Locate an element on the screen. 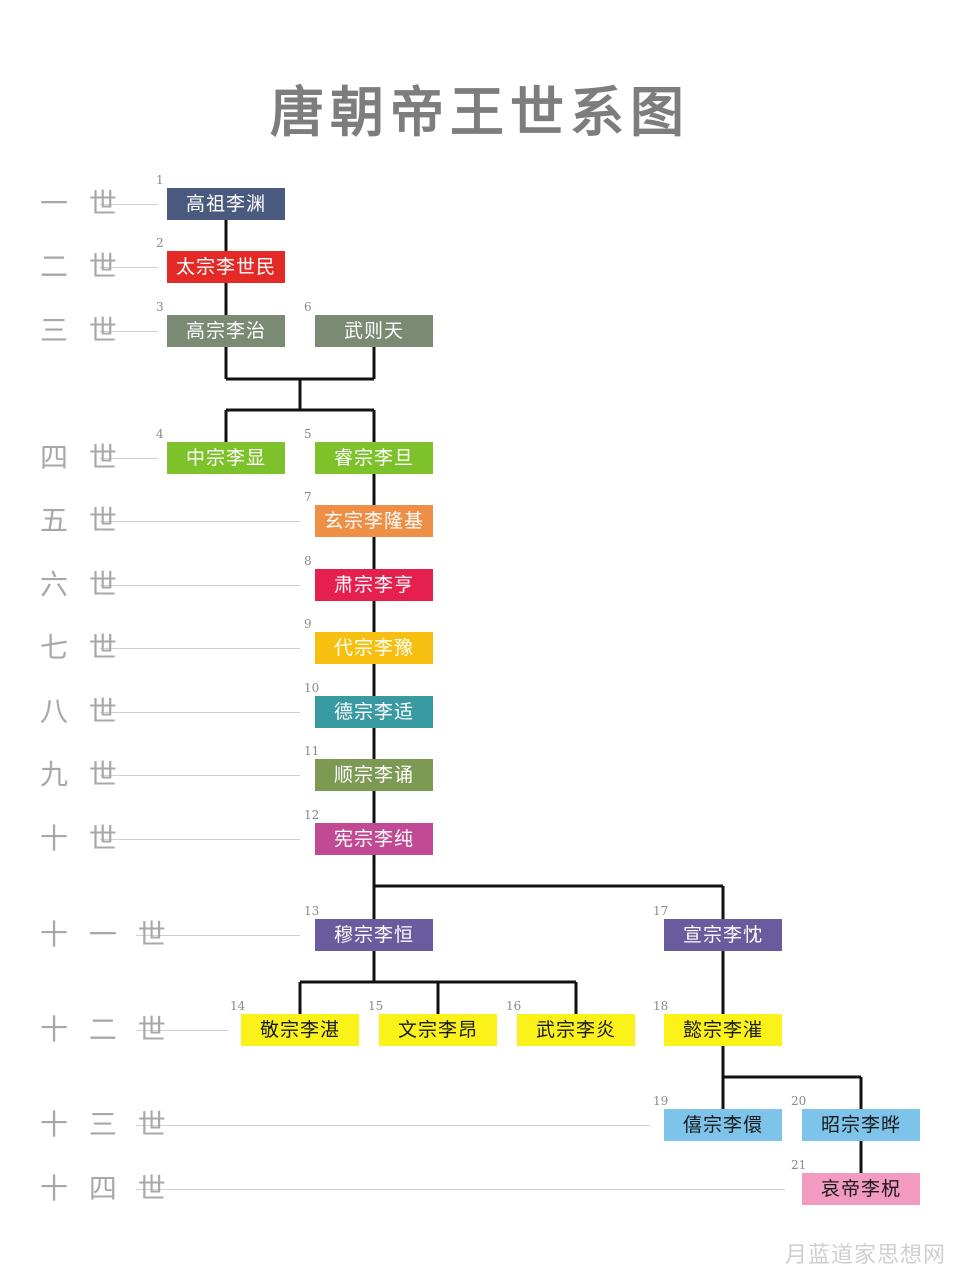 The width and height of the screenshot is (960, 1279). watermark: 月蓝道家思想网 is located at coordinates (865, 1255).